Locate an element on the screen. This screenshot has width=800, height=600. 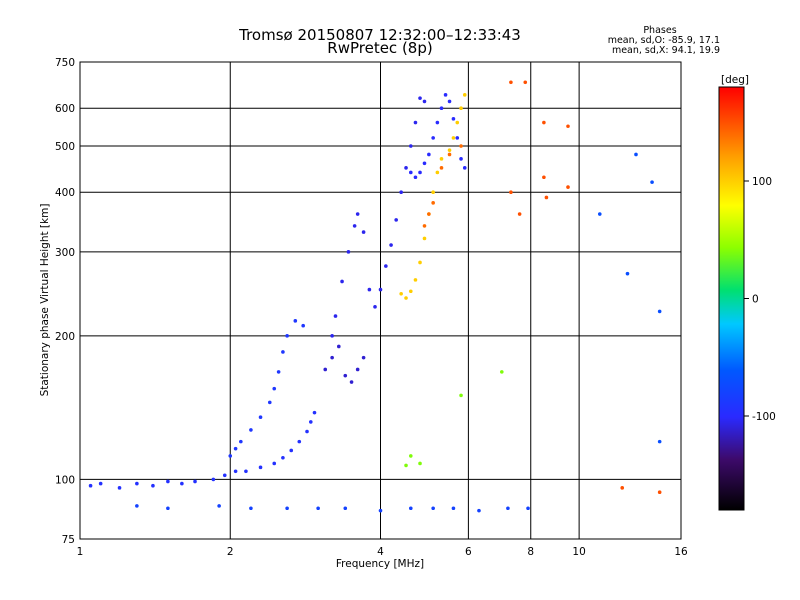
x-axis-ticks: 1 2 4 6 8 10 16 is located at coordinates (382, 552).